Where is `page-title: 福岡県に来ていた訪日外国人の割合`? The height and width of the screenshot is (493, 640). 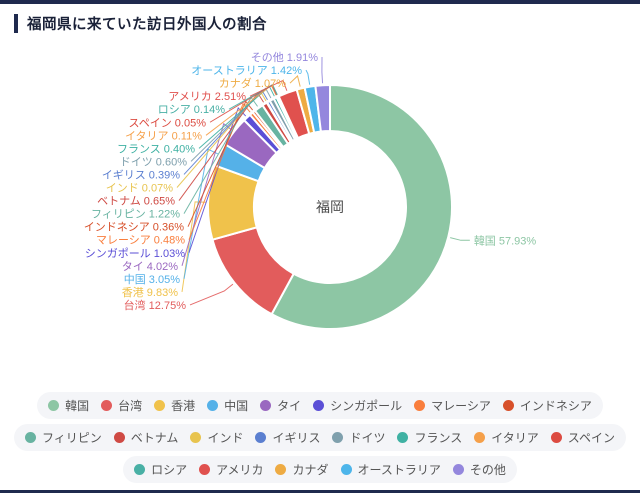 page-title: 福岡県に来ていた訪日外国人の割合 is located at coordinates (147, 25).